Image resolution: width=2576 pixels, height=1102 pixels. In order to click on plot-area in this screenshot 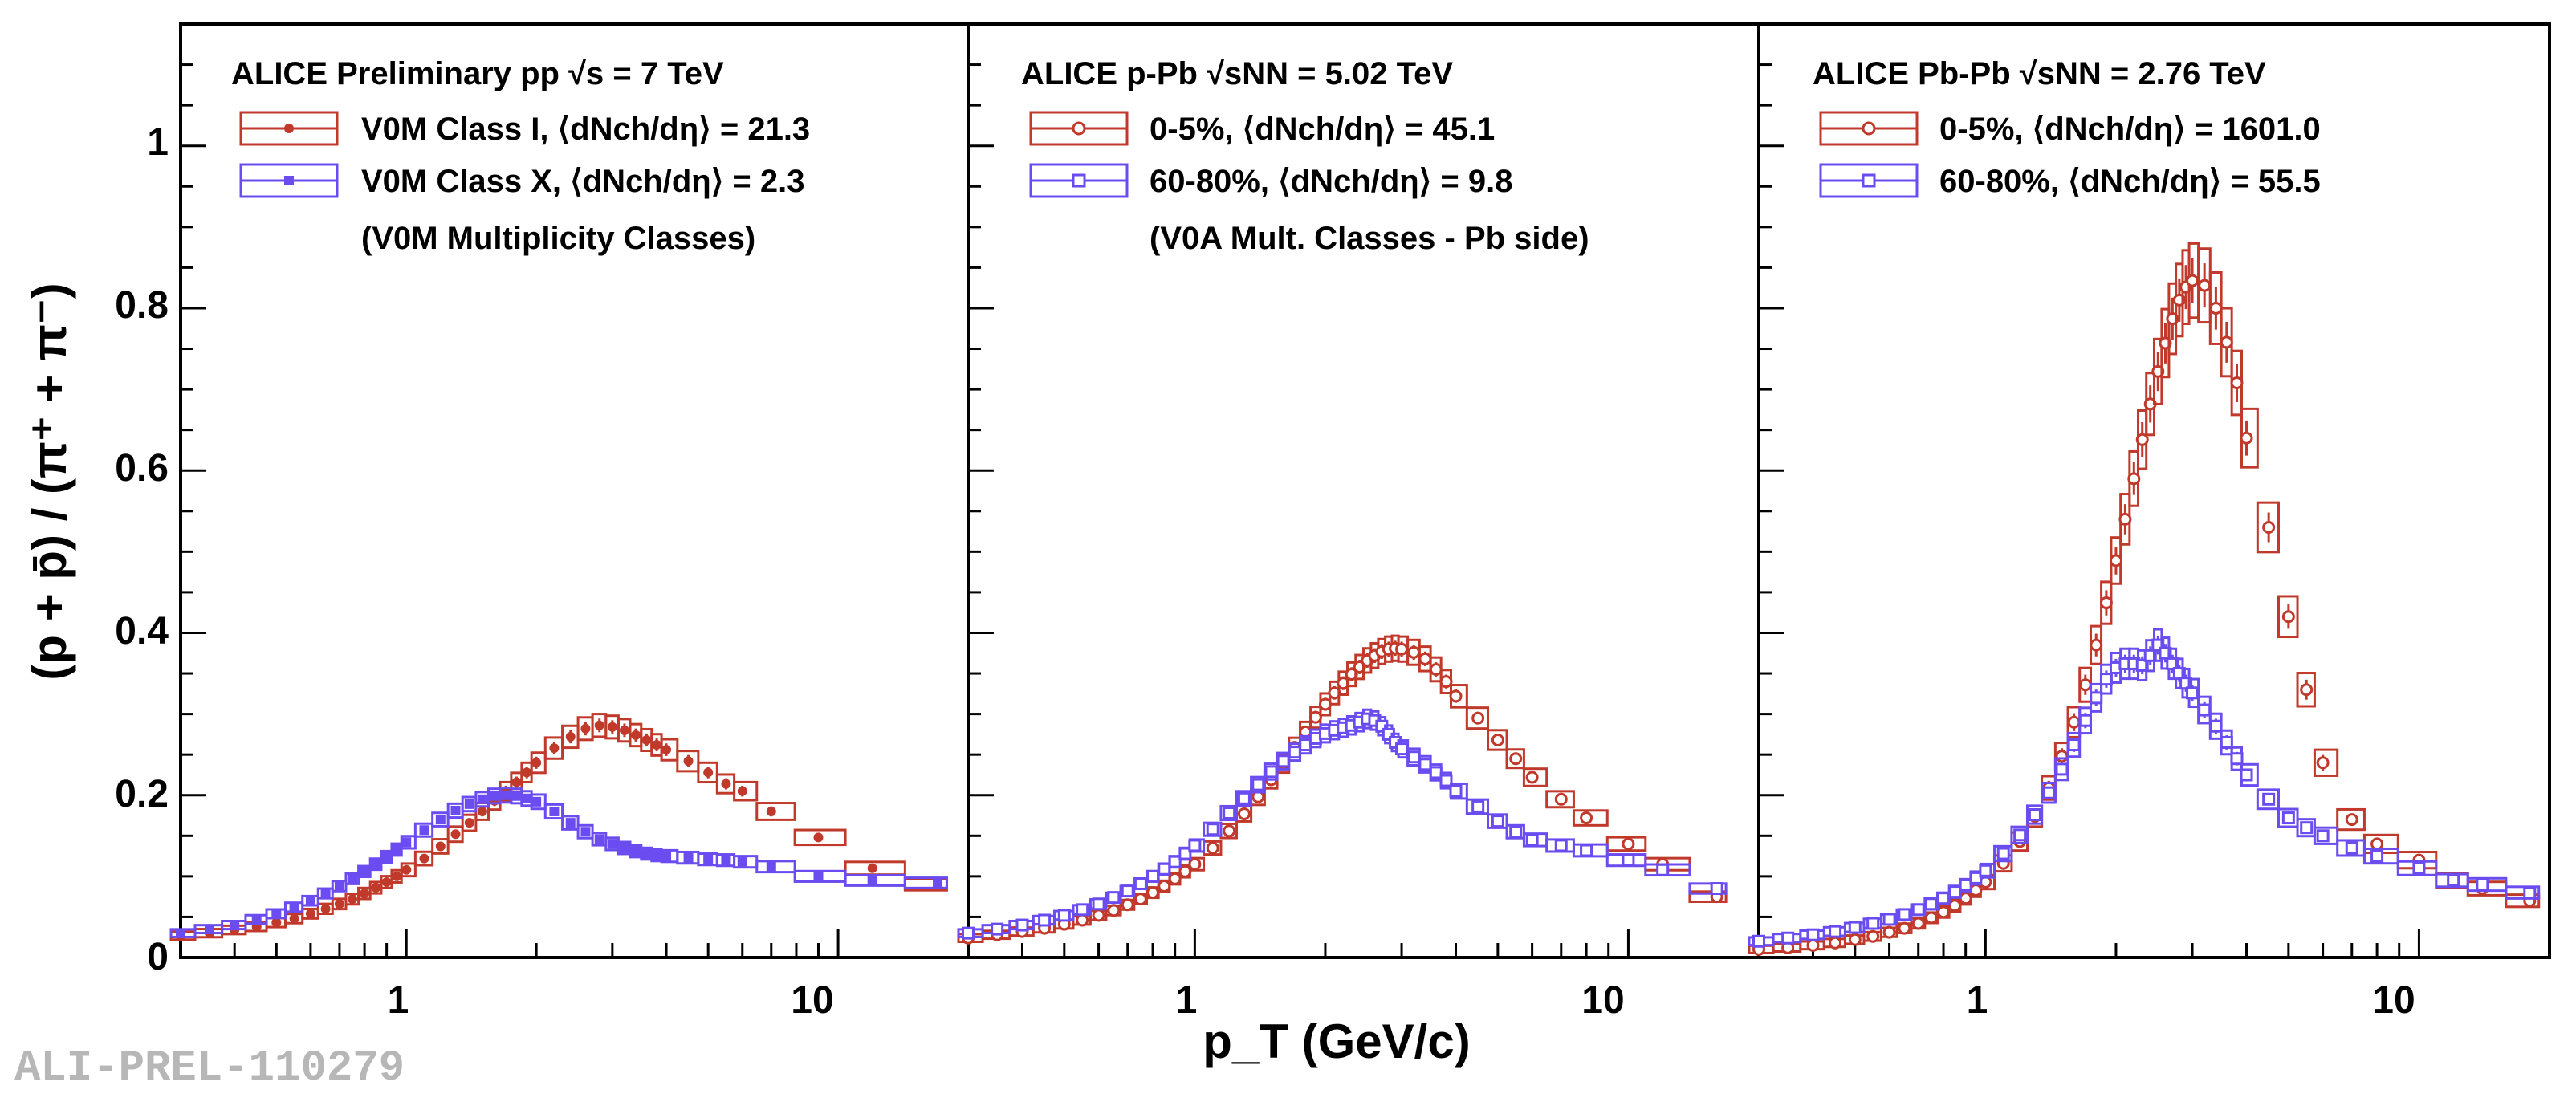, I will do `click(558, 827)`.